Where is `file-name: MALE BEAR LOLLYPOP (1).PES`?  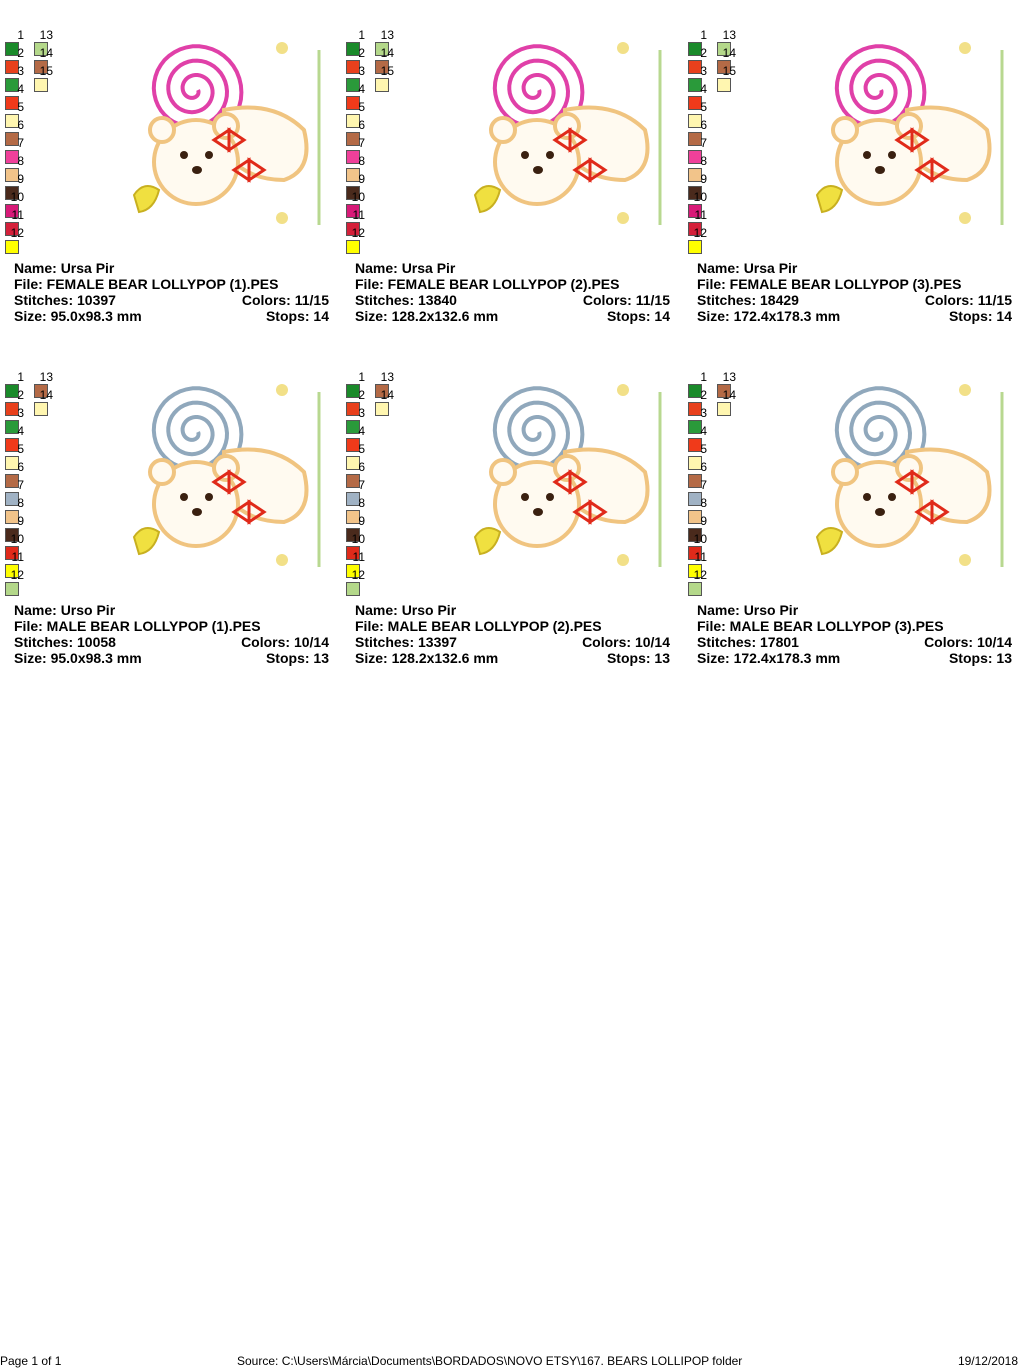
file-name: MALE BEAR LOLLYPOP (1).PES is located at coordinates (153, 626).